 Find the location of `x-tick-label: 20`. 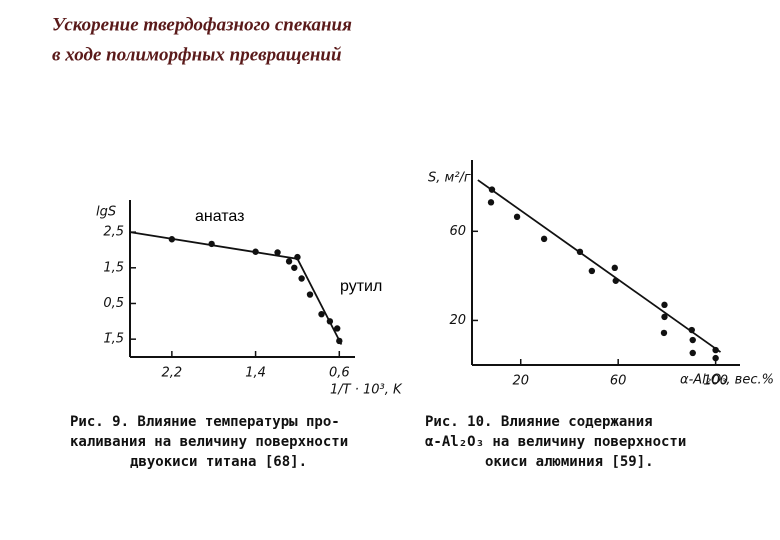

x-tick-label: 20 is located at coordinates (520, 381).